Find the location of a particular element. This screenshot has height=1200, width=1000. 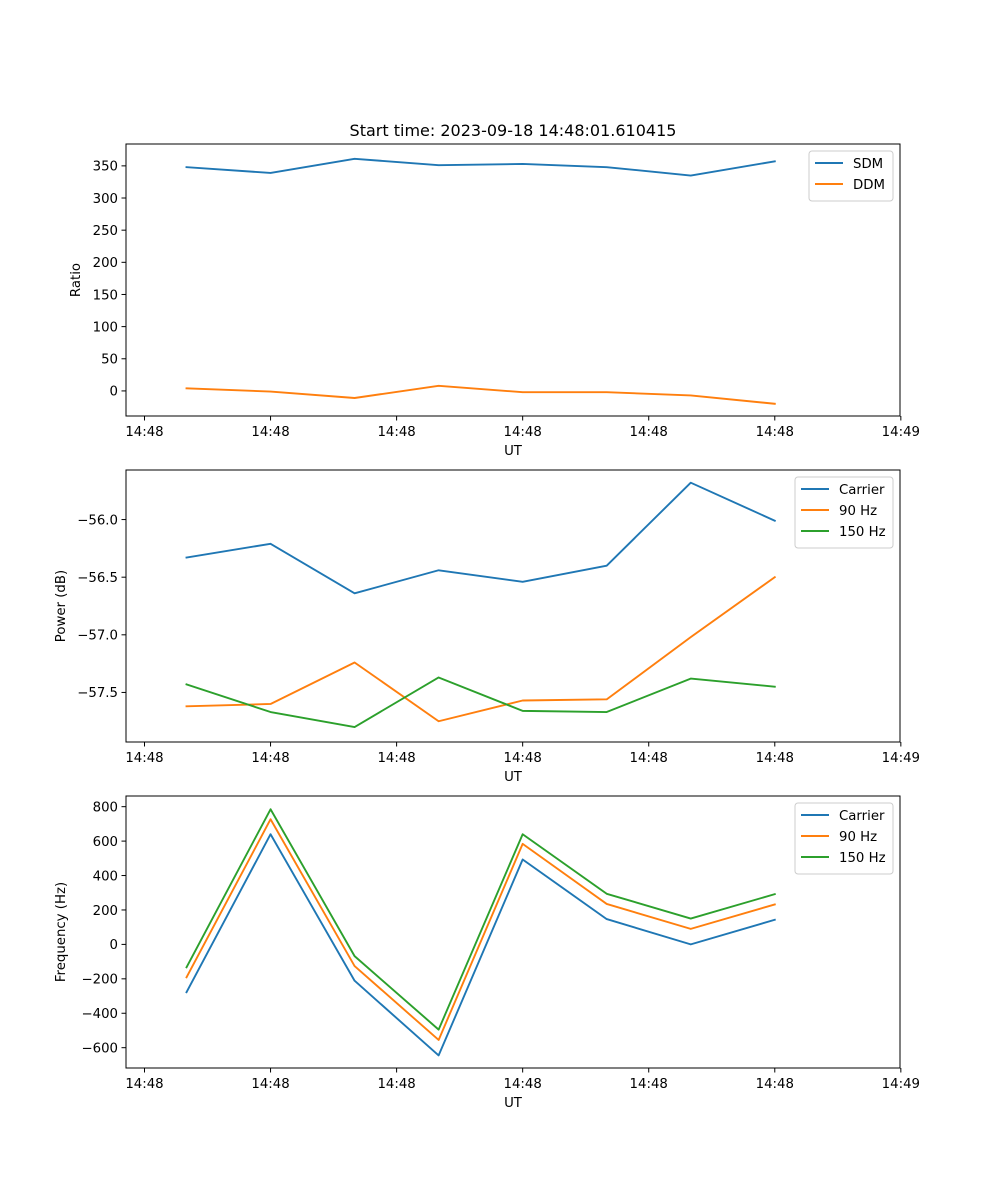

y-tick-label: −56.5 is located at coordinates (97, 578).